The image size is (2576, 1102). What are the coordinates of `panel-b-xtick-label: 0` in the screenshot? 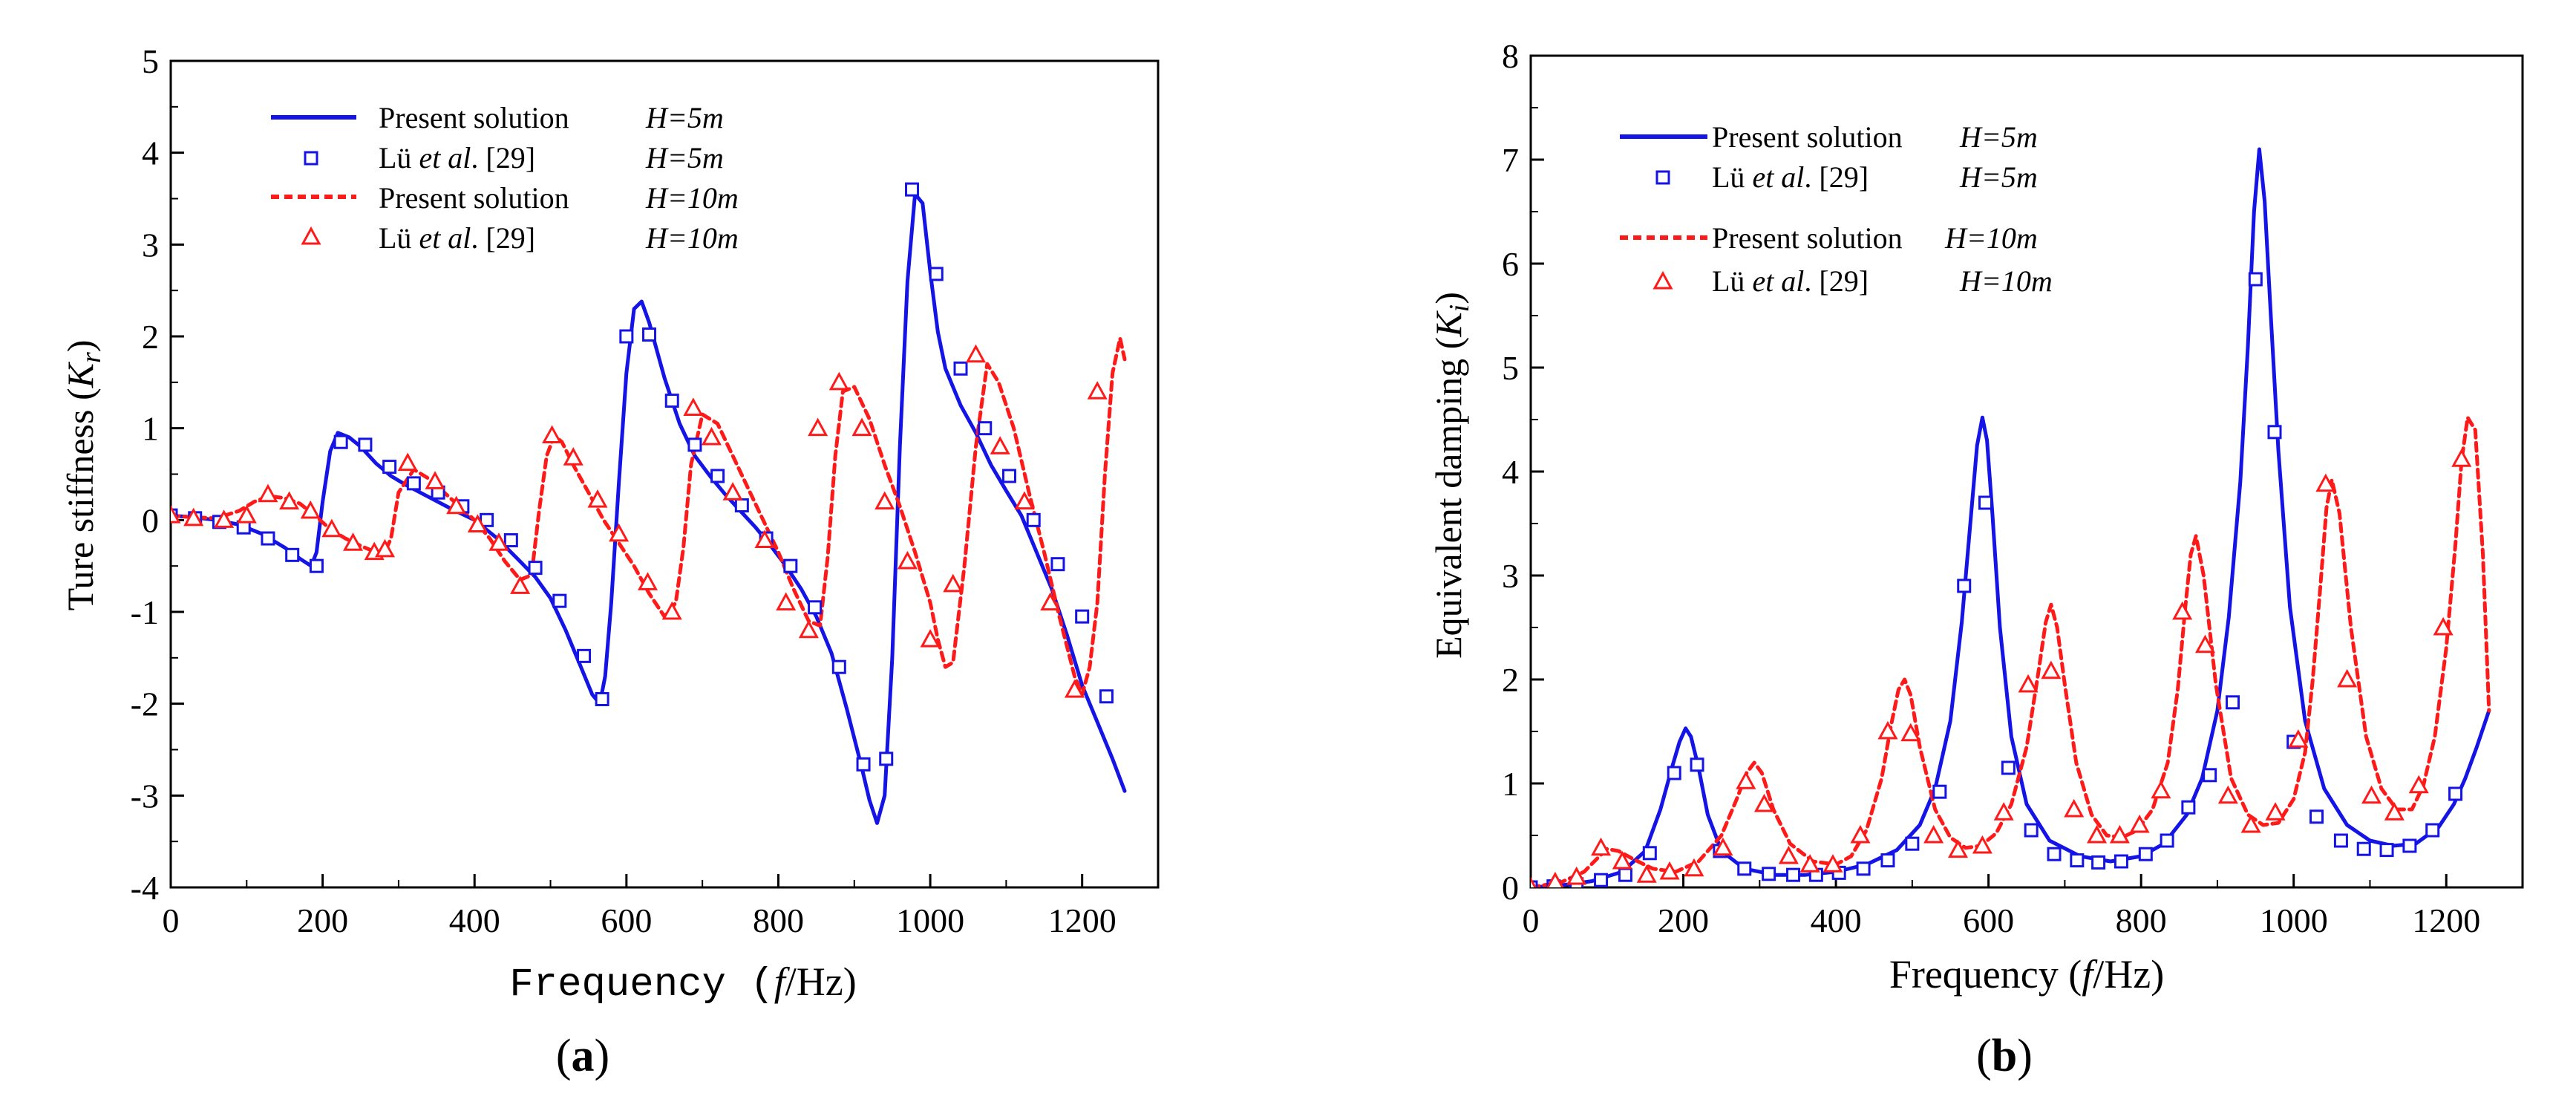 It's located at (1532, 920).